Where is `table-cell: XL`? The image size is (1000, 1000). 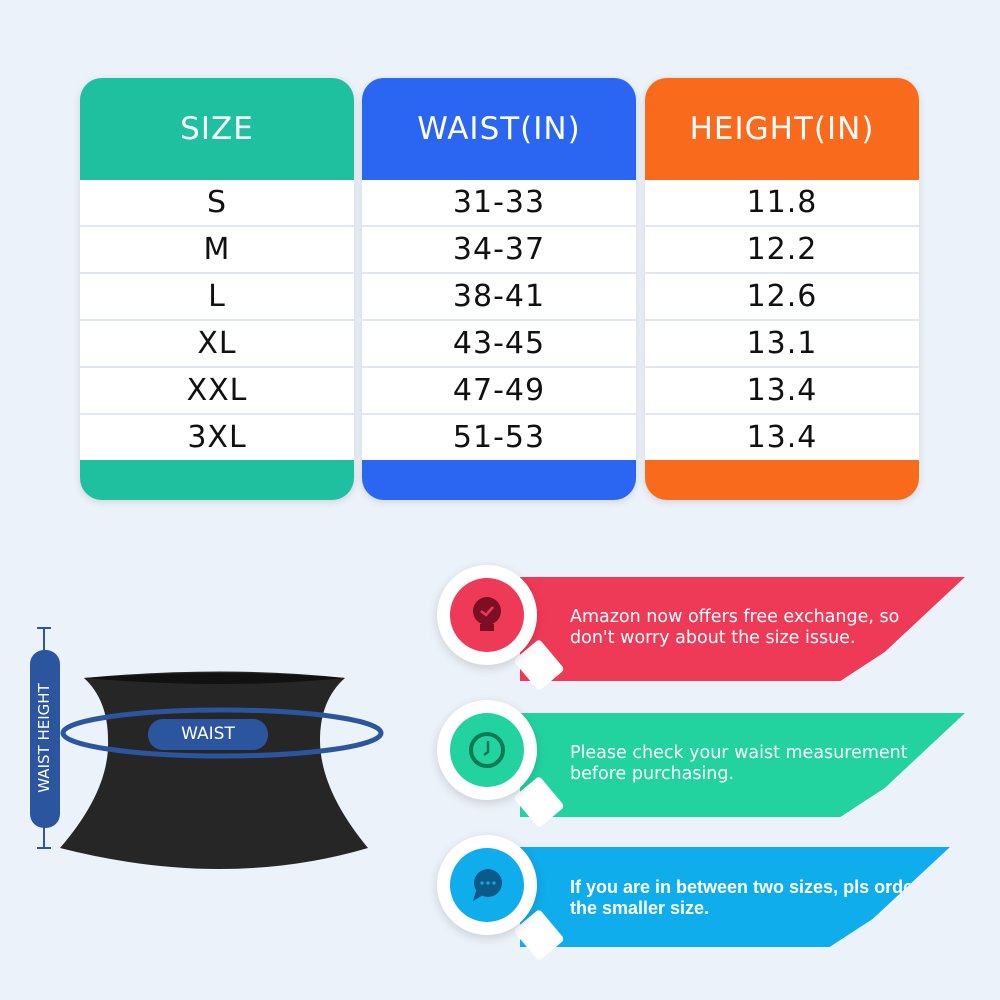 table-cell: XL is located at coordinates (217, 343).